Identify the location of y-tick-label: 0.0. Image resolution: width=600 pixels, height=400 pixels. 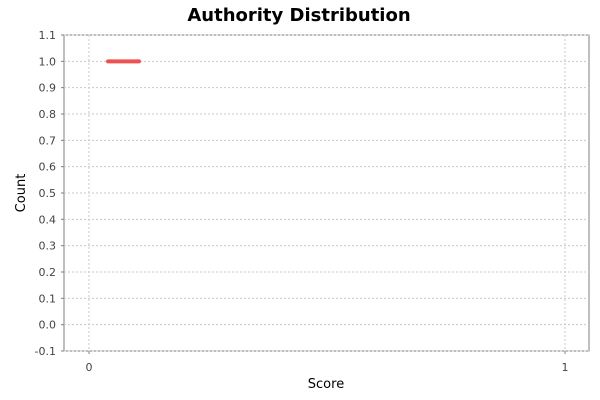
(48, 325).